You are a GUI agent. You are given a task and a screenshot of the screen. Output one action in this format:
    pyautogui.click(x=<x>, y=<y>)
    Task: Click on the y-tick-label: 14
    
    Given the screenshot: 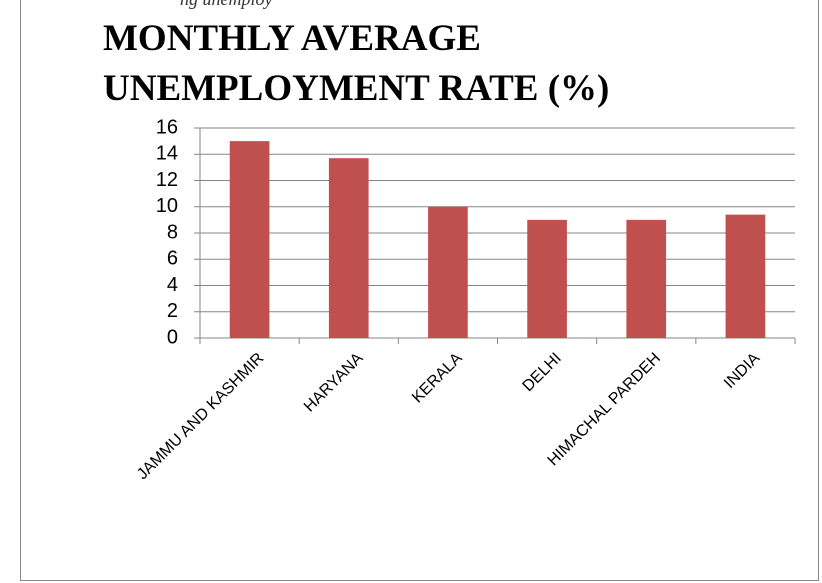 What is the action you would take?
    pyautogui.click(x=167, y=154)
    